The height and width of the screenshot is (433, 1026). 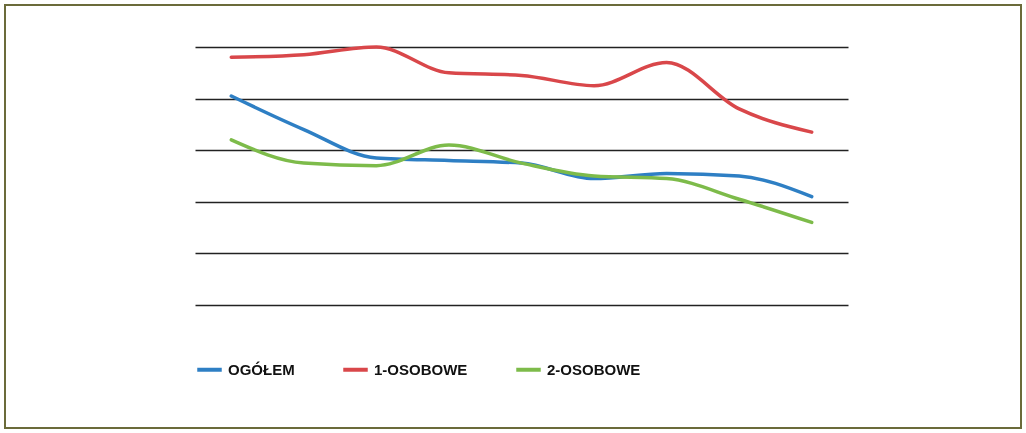 I want to click on legend-label: 1-OSOBOWE, so click(x=421, y=369).